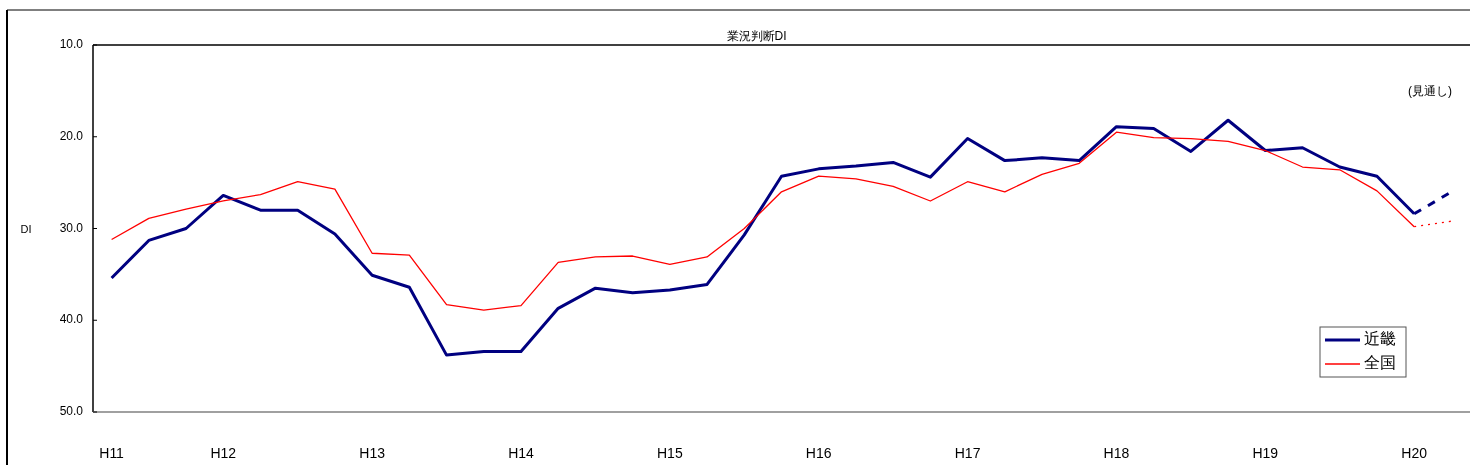 This screenshot has width=1470, height=465. Describe the element at coordinates (223, 453) in the screenshot. I see `x-tick-label: H12` at that location.